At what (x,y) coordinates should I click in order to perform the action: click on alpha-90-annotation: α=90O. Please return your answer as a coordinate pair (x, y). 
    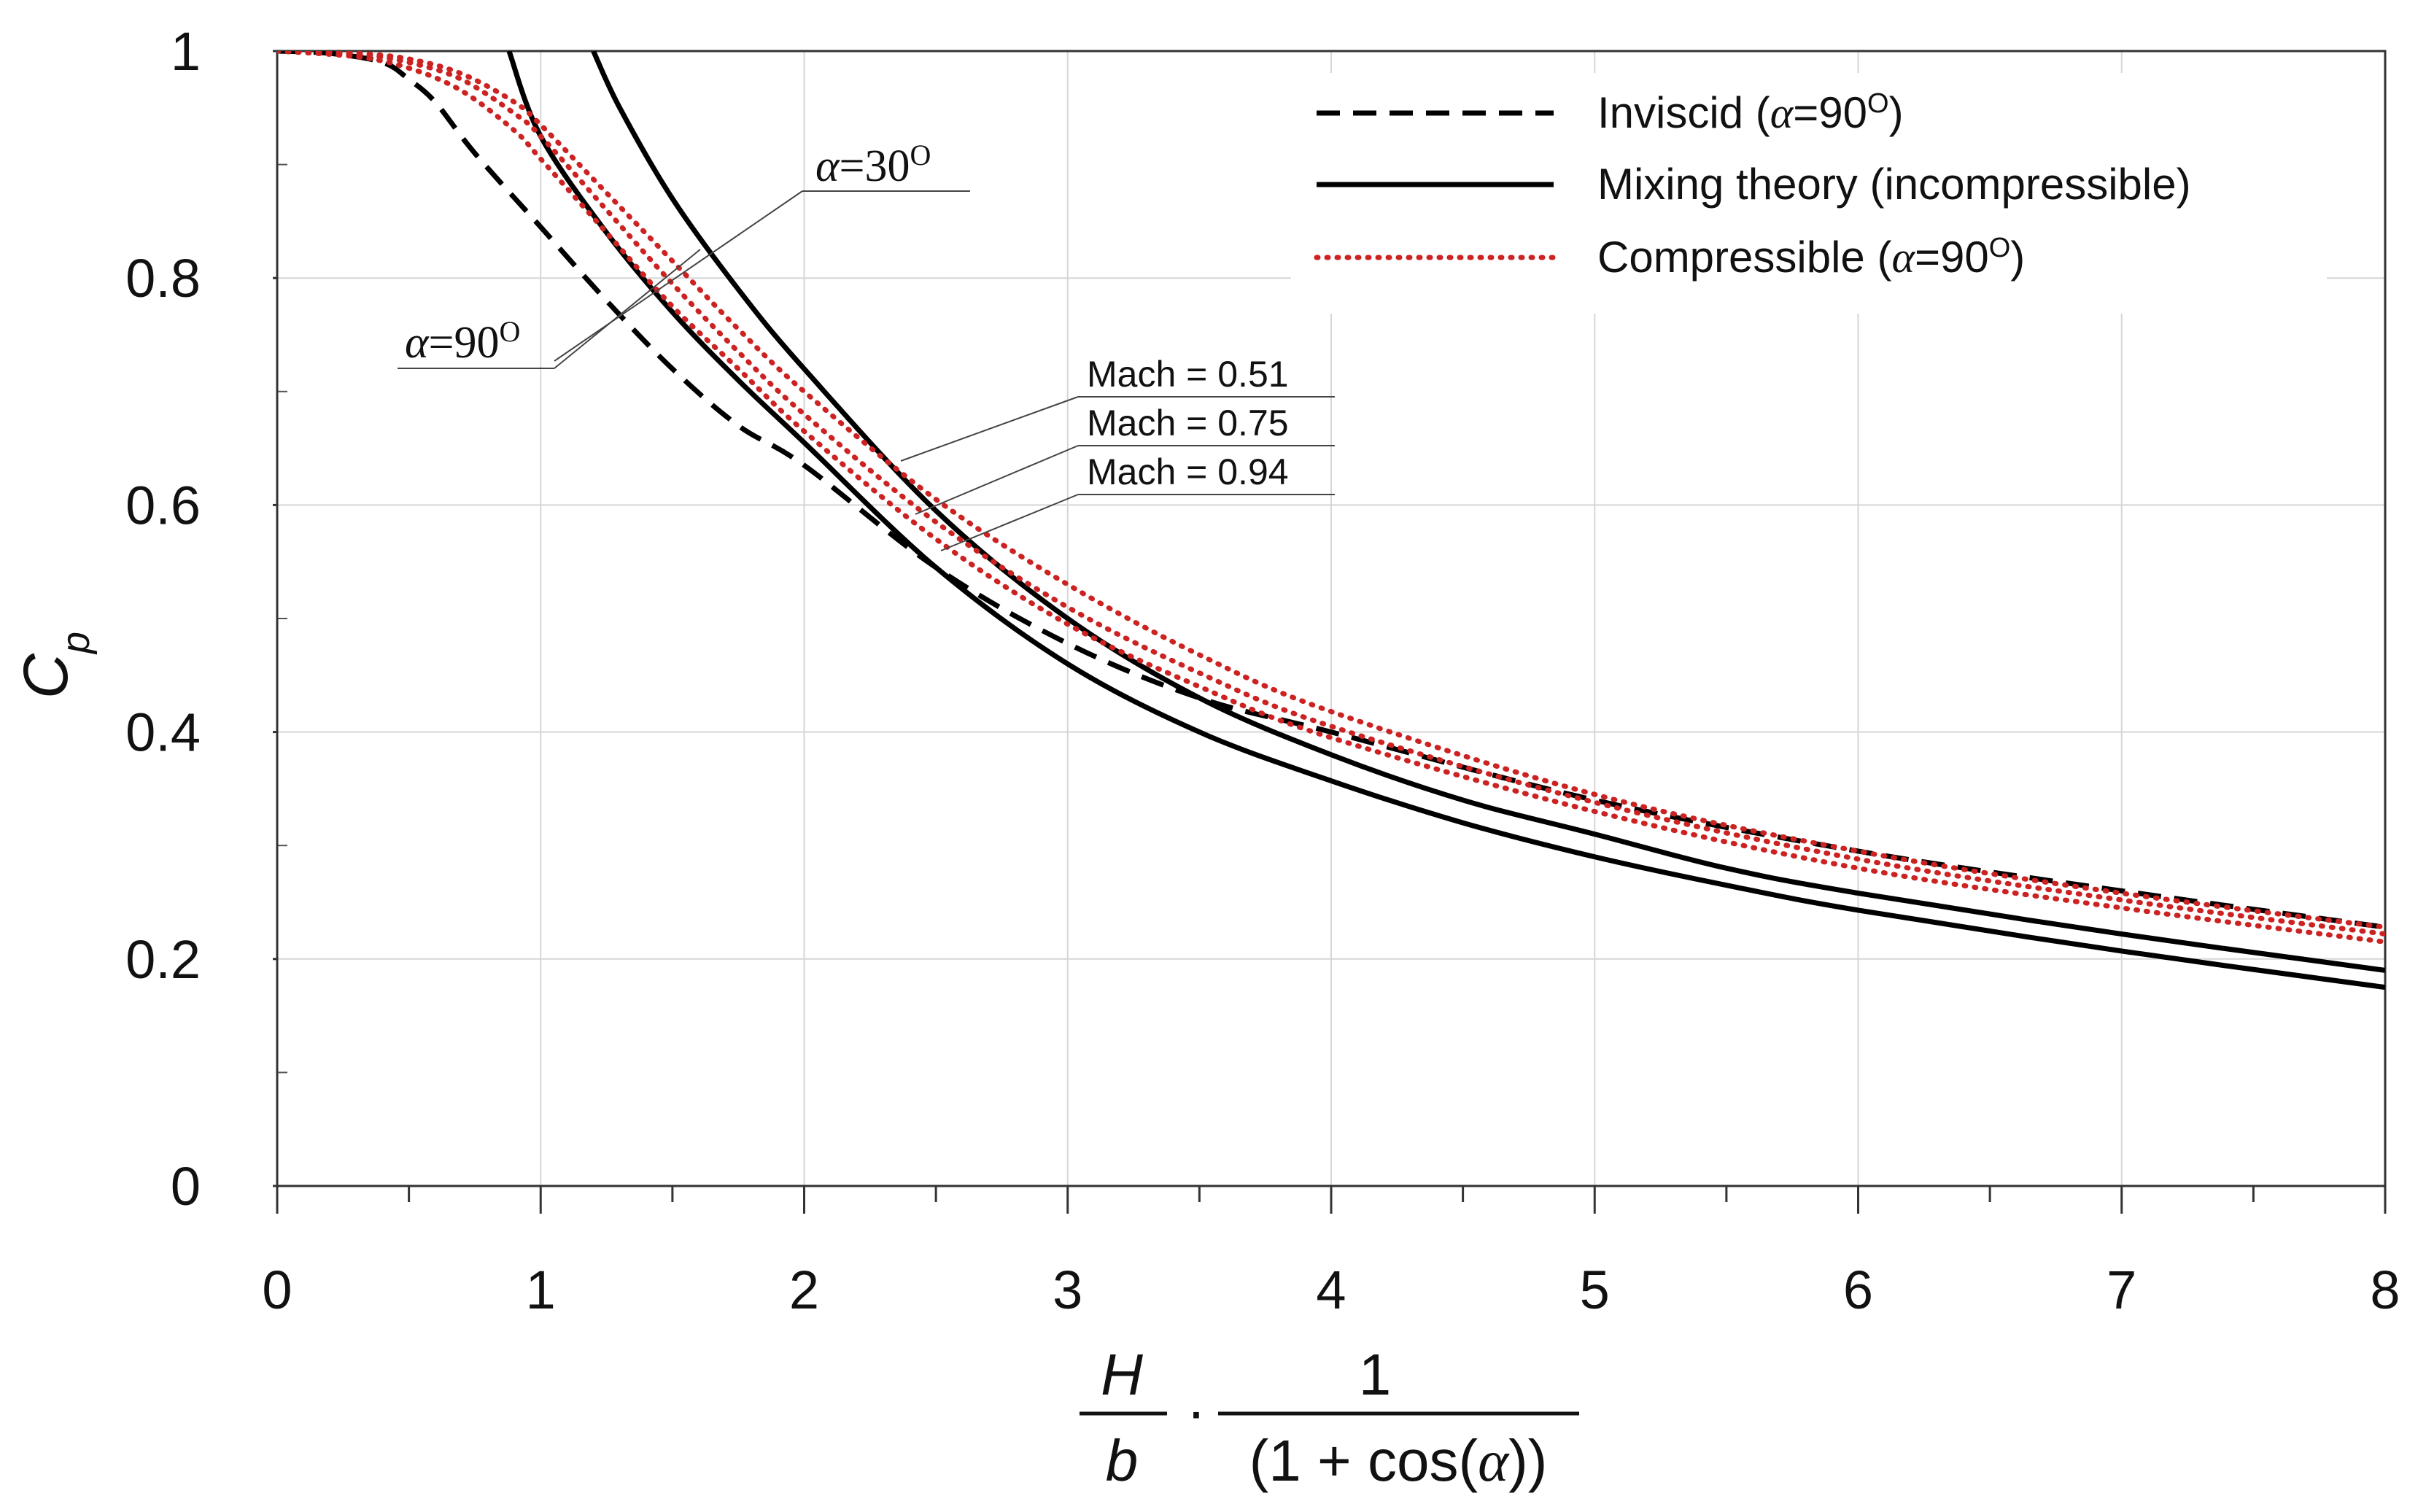
    Looking at the image, I should click on (549, 309).